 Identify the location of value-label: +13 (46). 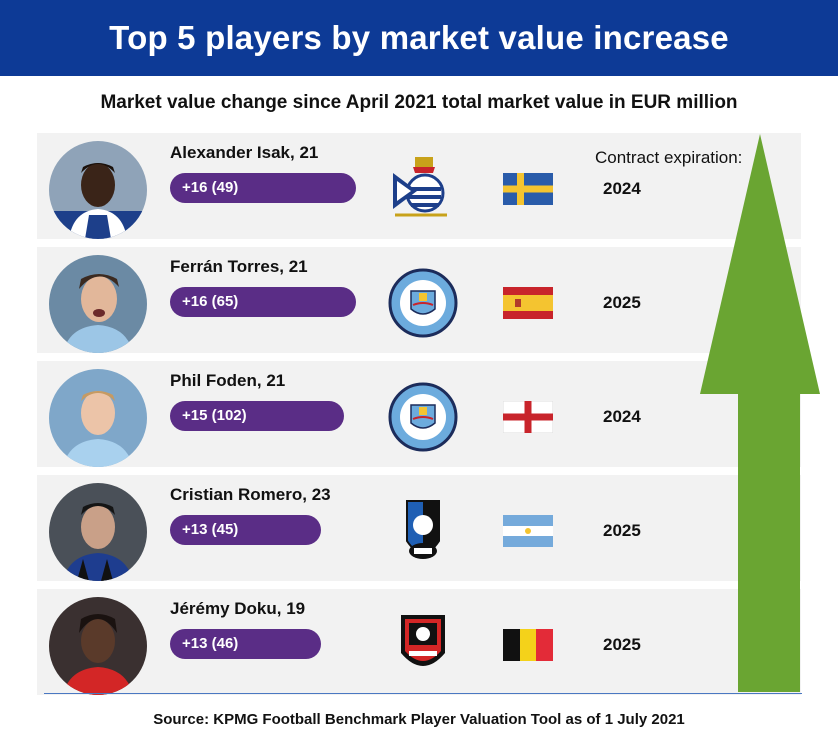
(210, 643).